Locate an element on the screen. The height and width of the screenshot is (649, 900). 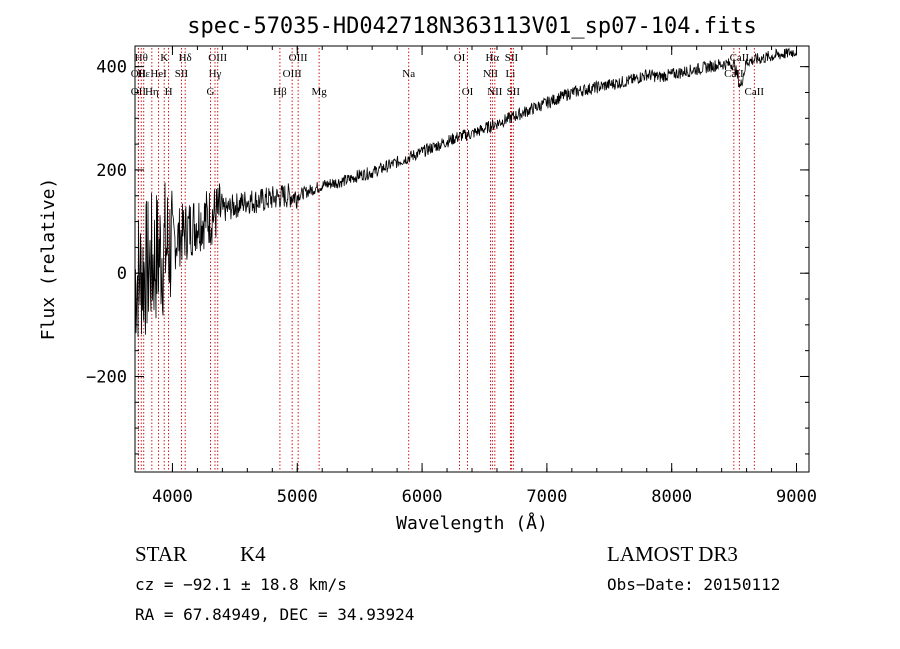
y-tick-label-2: 200 is located at coordinates (111, 171).